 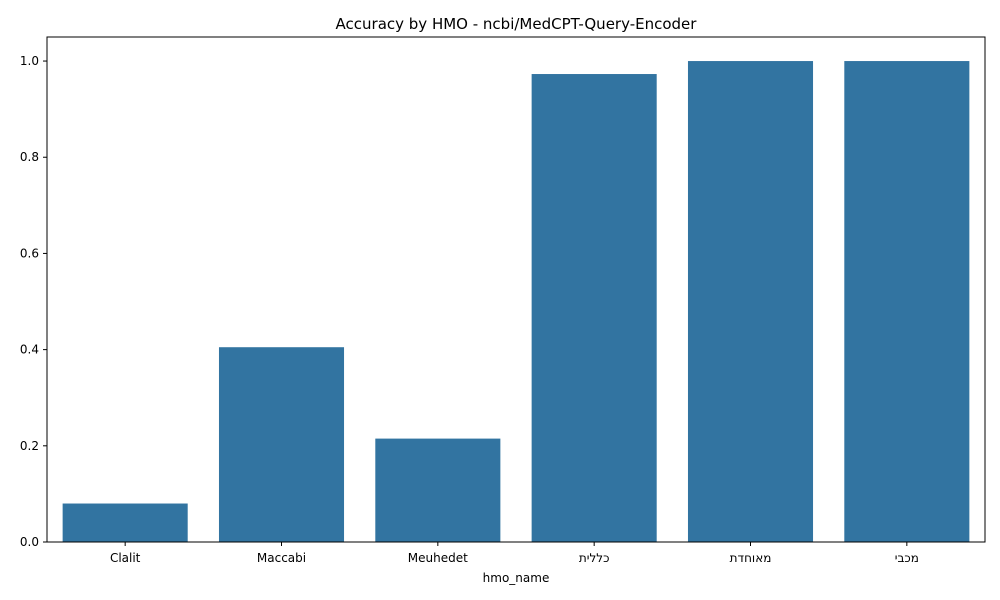 I want to click on y-axis: 0.0 0.2 0.4 0.6 0.8 1.0, so click(x=33, y=301).